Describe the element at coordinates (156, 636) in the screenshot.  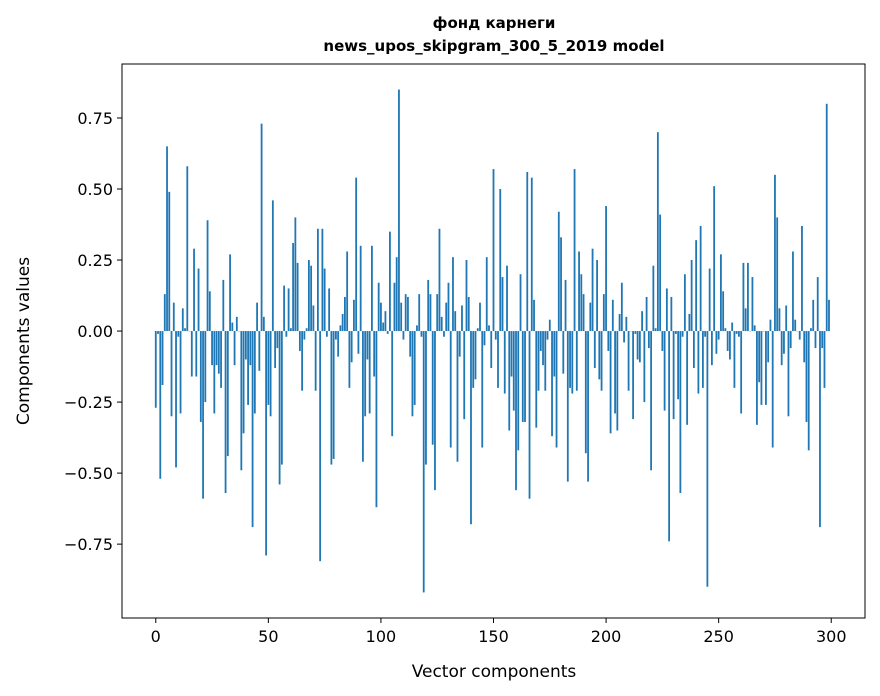
I see `x-tick-label: 0` at that location.